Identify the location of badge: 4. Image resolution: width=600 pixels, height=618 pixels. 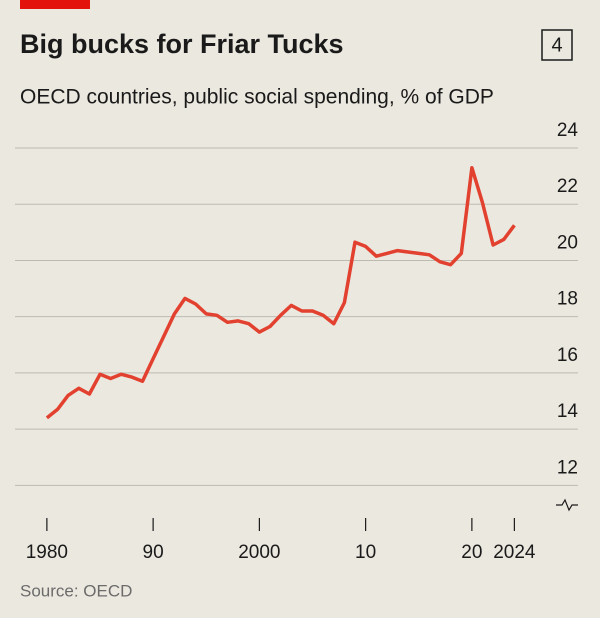
(556, 45).